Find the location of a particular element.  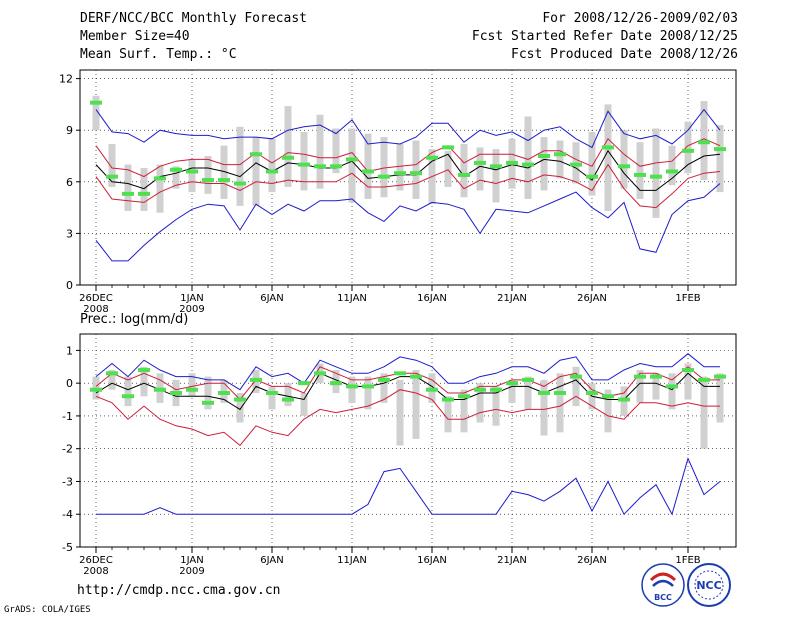

x-tick-label: 26JAN is located at coordinates (592, 560).